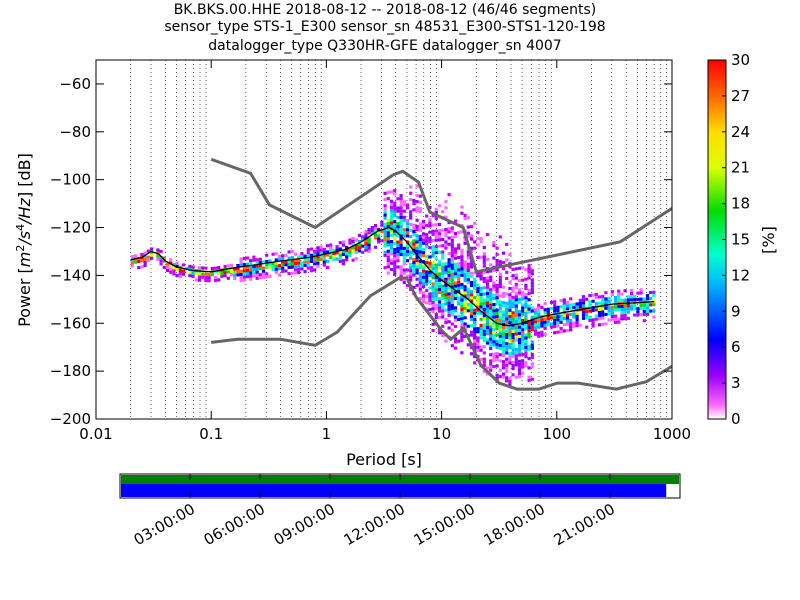 The image size is (800, 600). I want to click on y-axis-label: Power [m2/s4/Hz] [dB], so click(24, 240).